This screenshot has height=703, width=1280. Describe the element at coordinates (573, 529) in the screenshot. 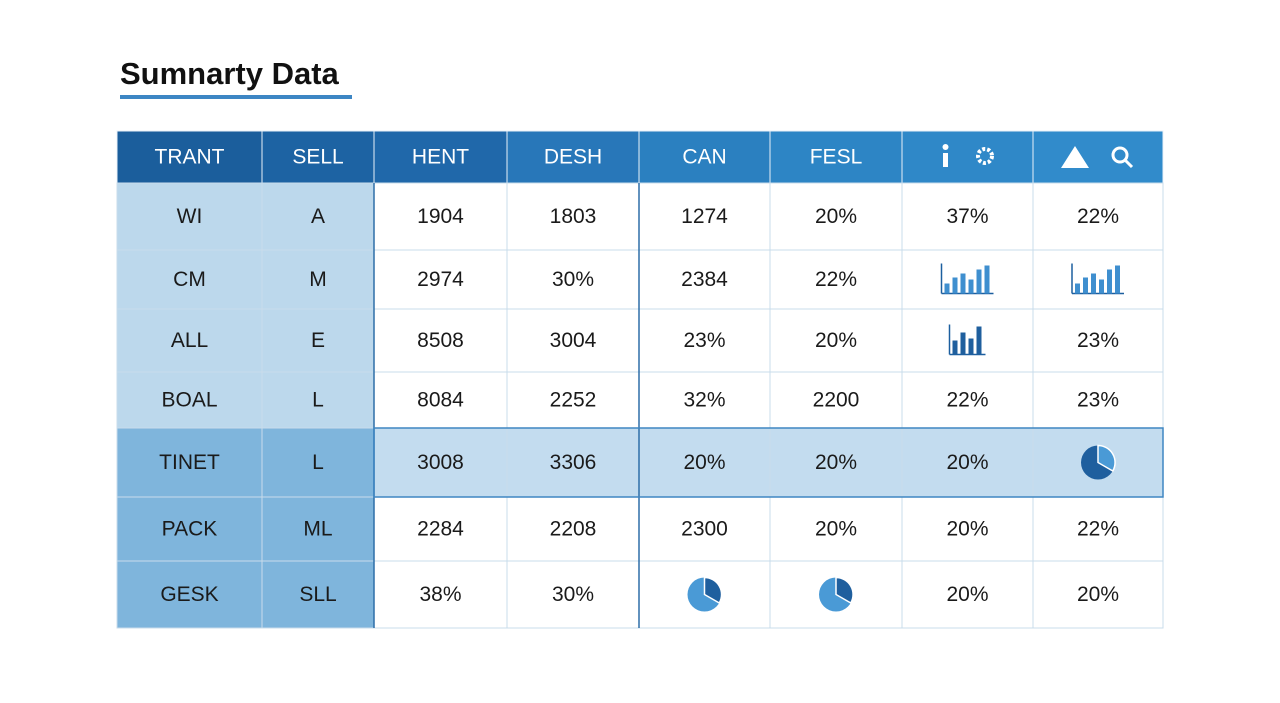

I see `cell-value: 2208` at that location.